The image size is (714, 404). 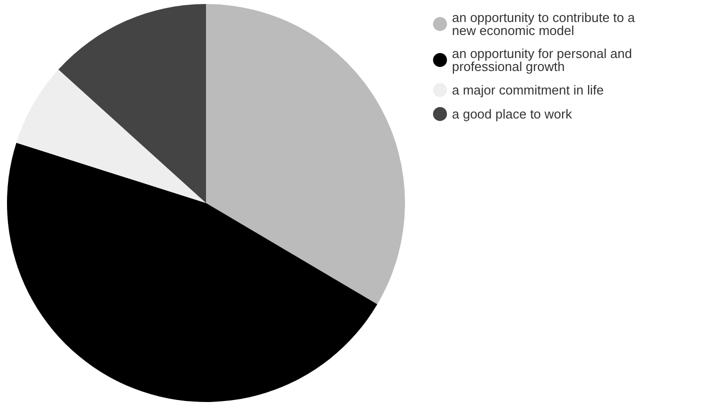 What do you see at coordinates (545, 24) in the screenshot?
I see `legend-label: an opportunity to contribute to a new economic model` at bounding box center [545, 24].